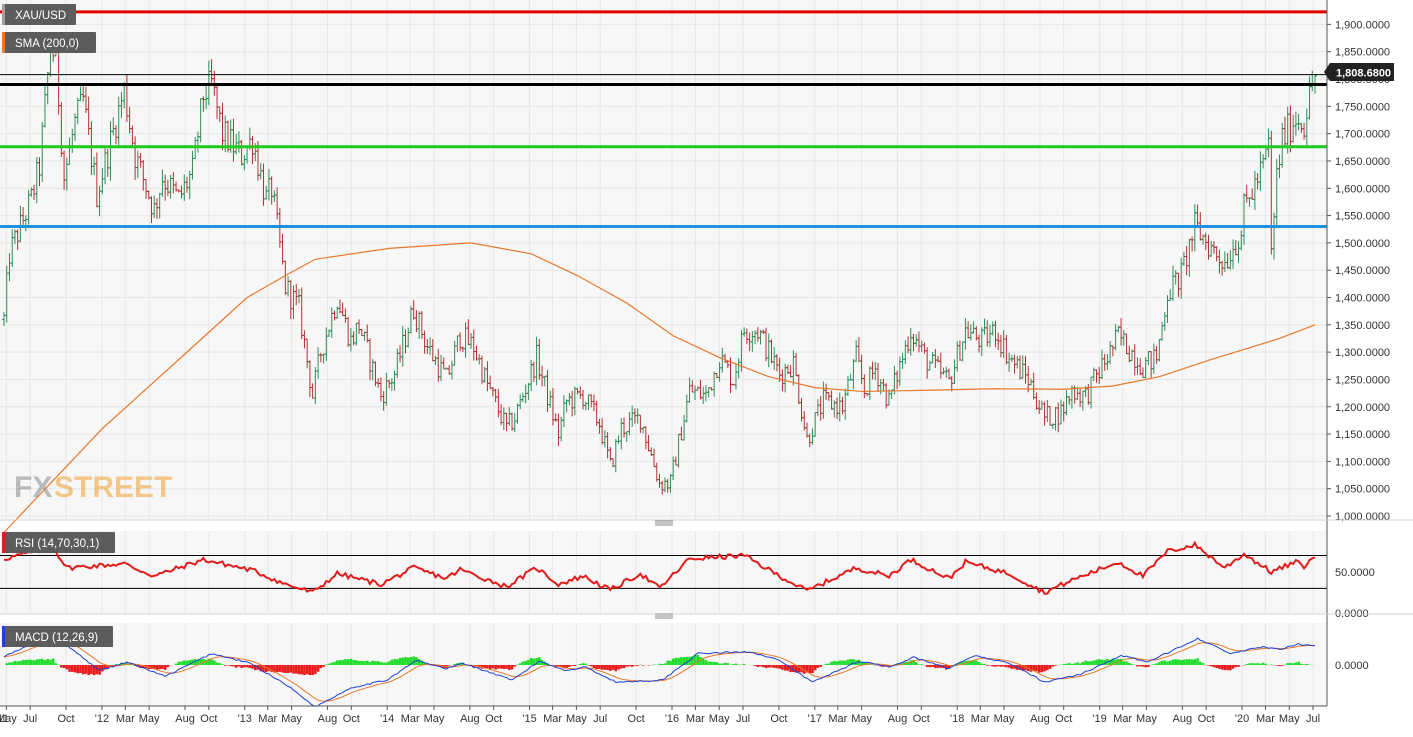  What do you see at coordinates (1362, 517) in the screenshot?
I see `y-tick-label: 1,000.0000` at bounding box center [1362, 517].